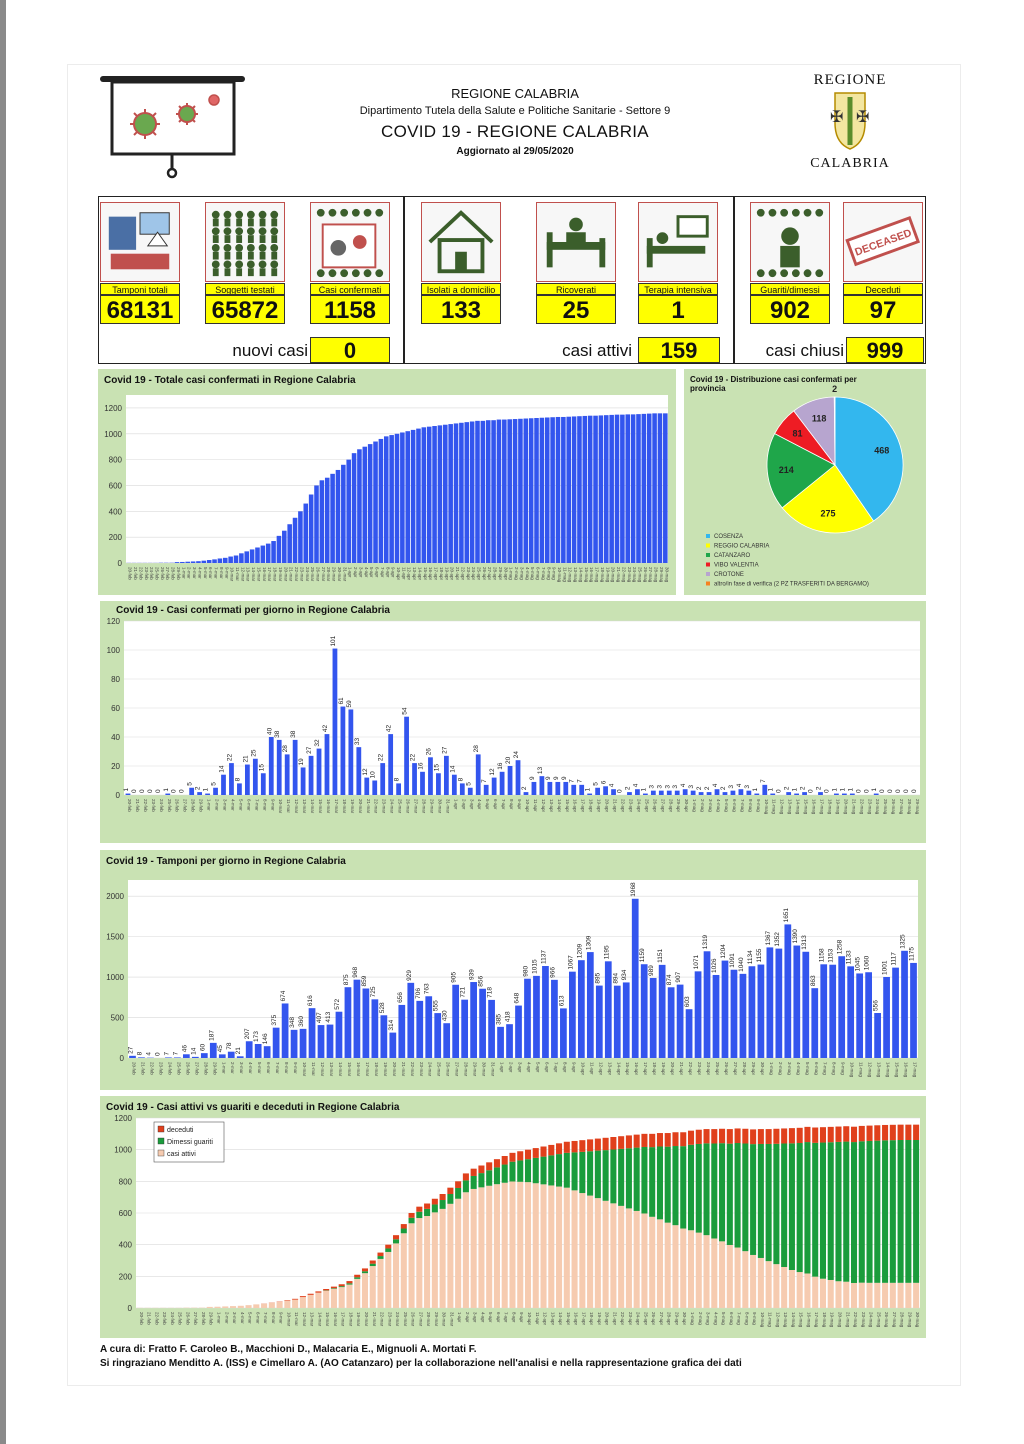  What do you see at coordinates (885, 807) in the screenshot?
I see `x-tick-label: 25-mag` at bounding box center [885, 807].